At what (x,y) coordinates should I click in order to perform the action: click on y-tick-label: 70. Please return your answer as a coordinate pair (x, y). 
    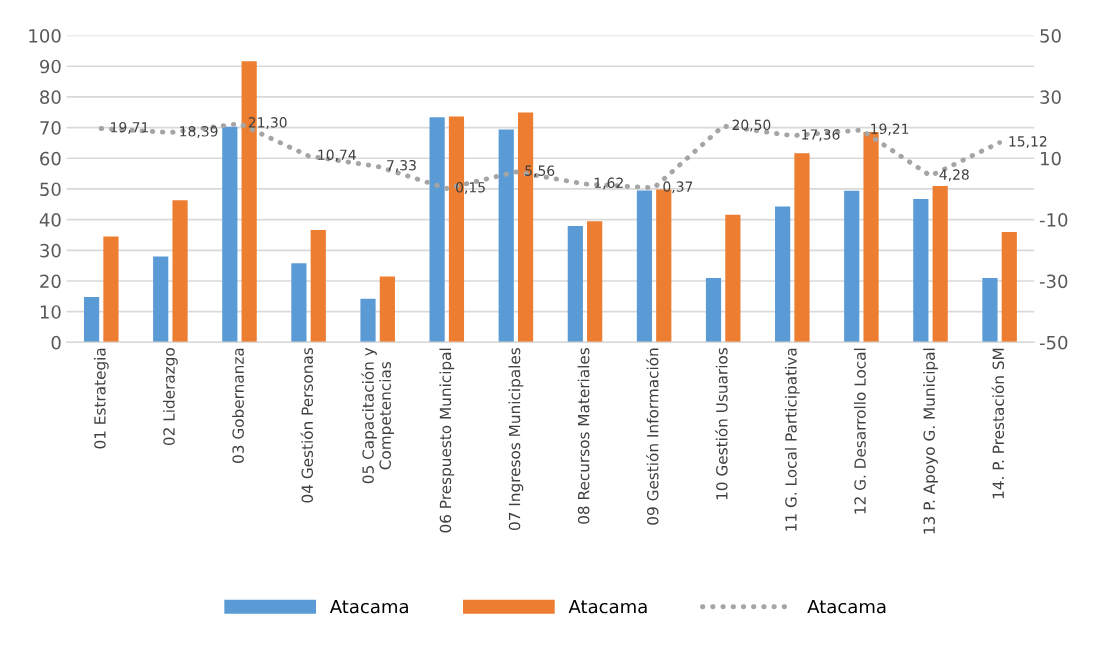
    Looking at the image, I should click on (50, 128).